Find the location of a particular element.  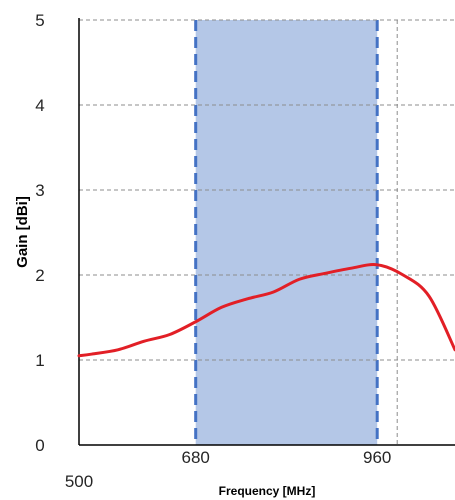

x-axis-title: Frequency [MHz] is located at coordinates (267, 491).